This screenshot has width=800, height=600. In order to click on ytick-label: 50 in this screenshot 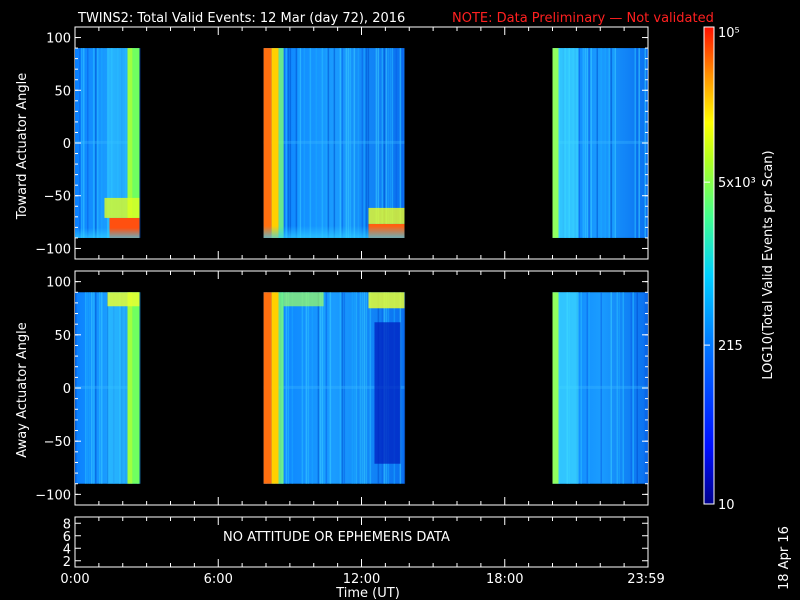, I will do `click(62, 336)`.